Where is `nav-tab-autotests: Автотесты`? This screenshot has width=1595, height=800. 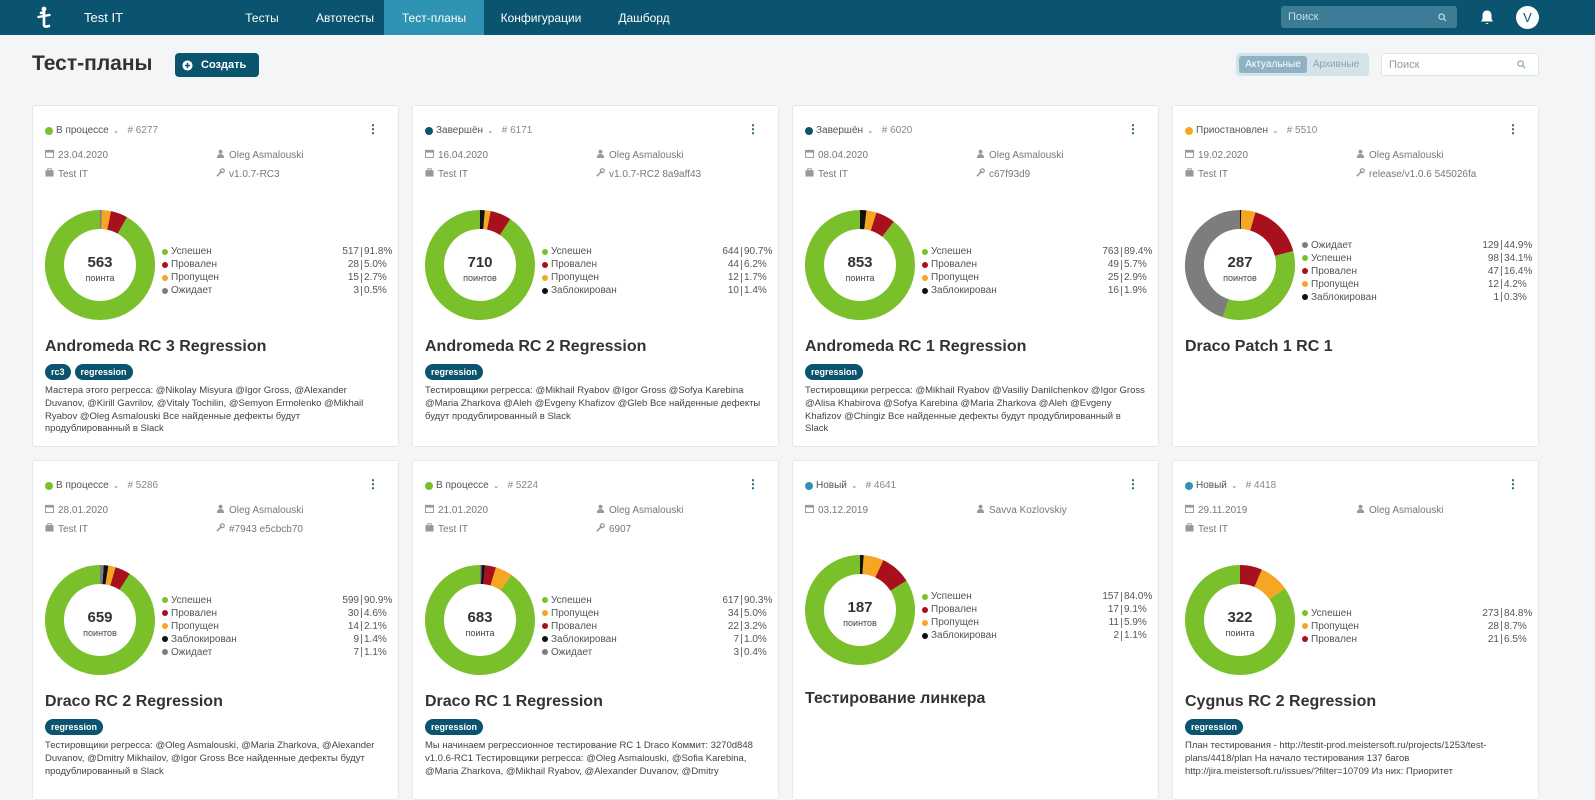 nav-tab-autotests: Автотесты is located at coordinates (345, 17).